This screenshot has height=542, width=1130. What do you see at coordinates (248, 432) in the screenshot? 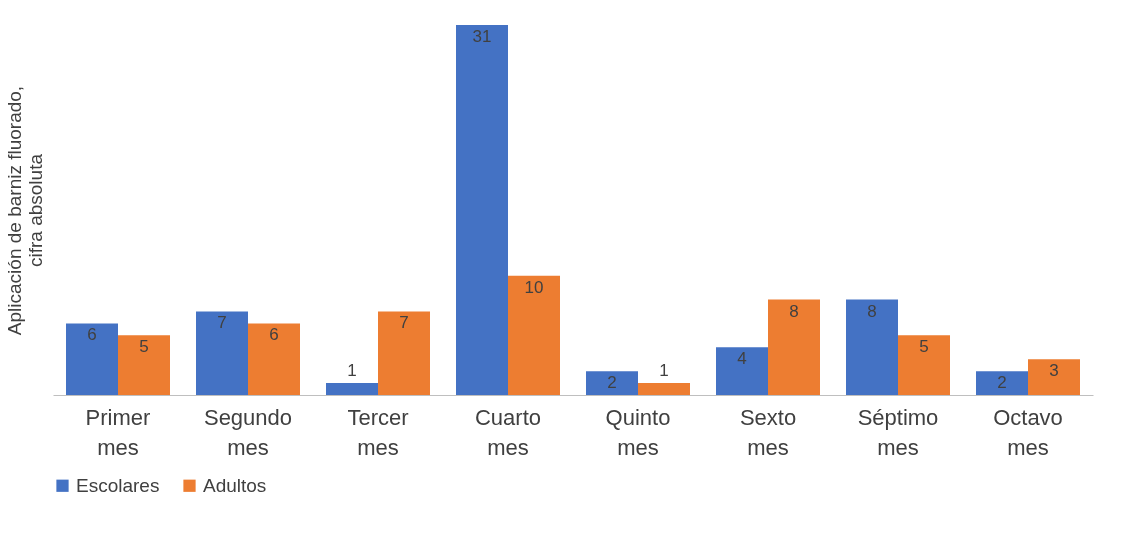
I see `x-tick-label: Segundo mes` at bounding box center [248, 432].